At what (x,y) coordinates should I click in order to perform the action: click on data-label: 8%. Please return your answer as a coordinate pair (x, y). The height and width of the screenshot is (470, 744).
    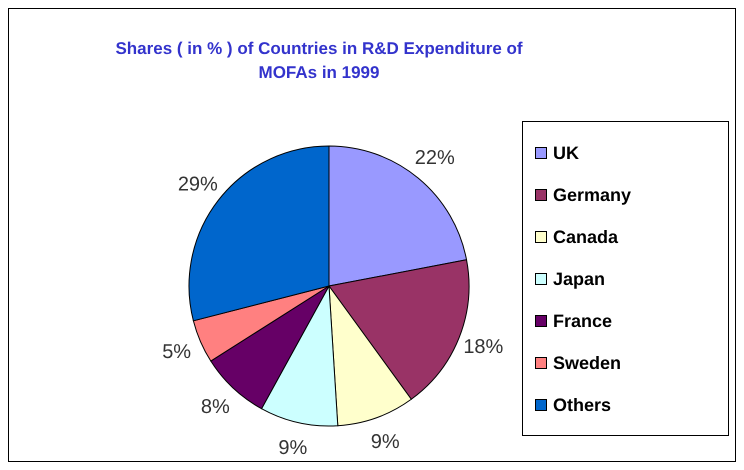
    Looking at the image, I should click on (215, 407).